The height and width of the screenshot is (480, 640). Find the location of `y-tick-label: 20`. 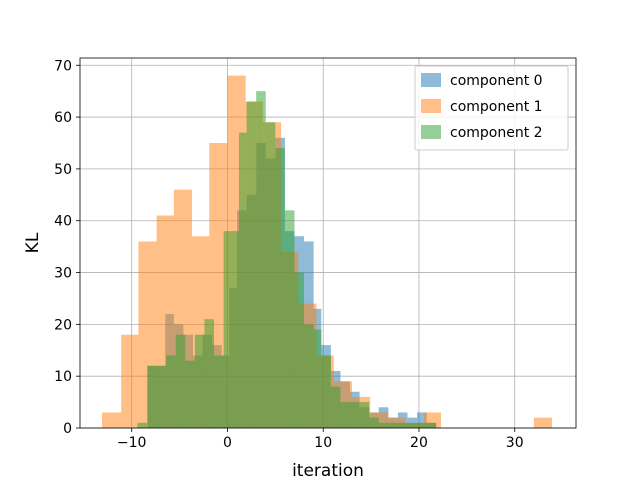

y-tick-label: 20 is located at coordinates (63, 325).